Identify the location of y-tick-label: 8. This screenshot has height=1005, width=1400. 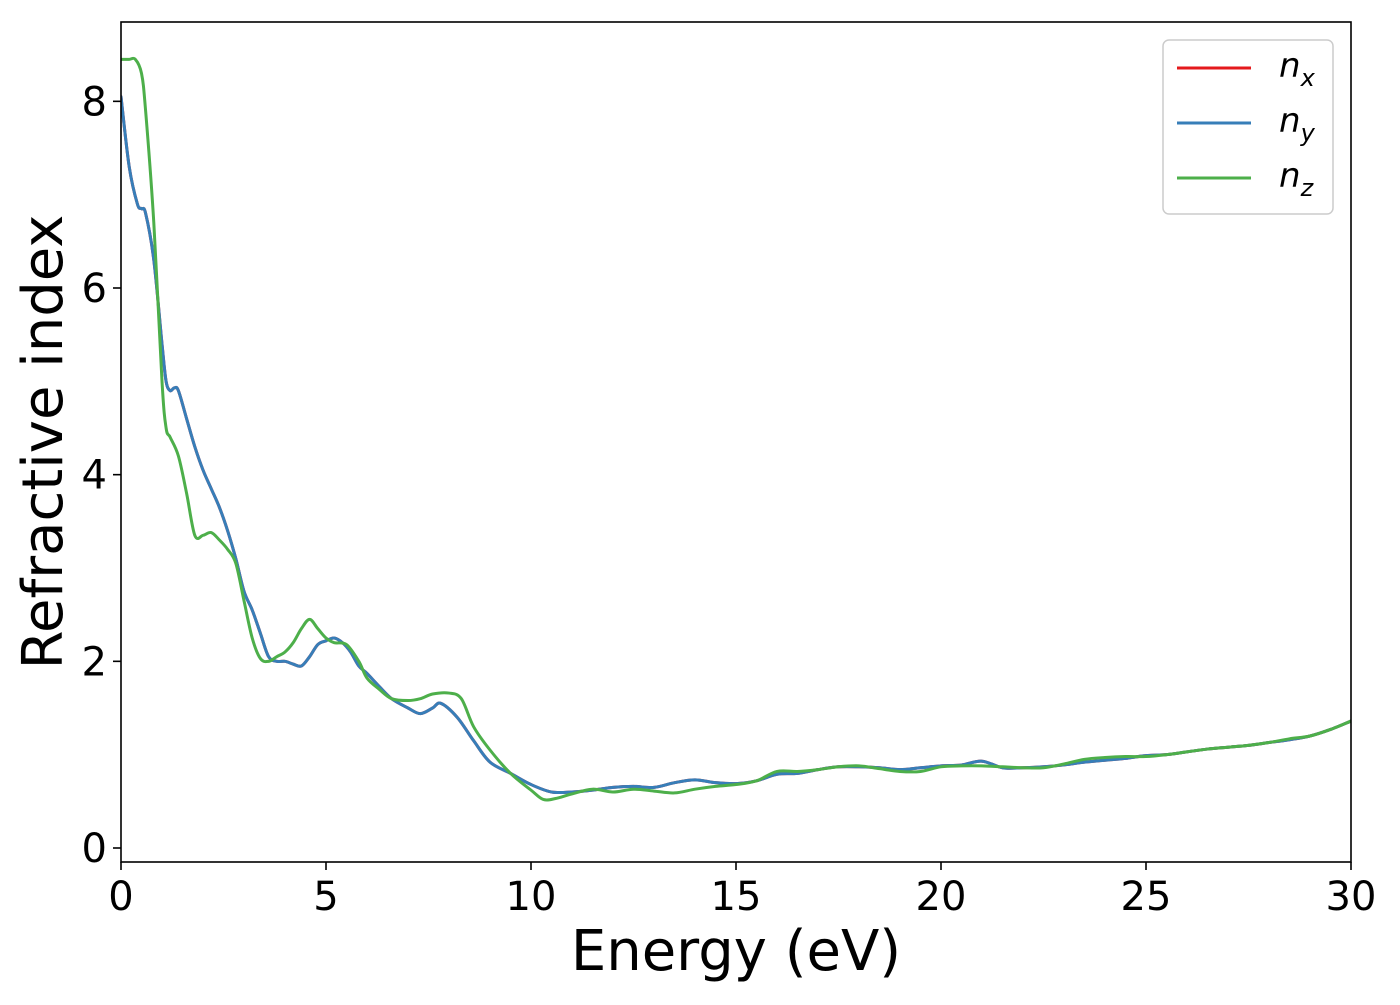
(94, 102).